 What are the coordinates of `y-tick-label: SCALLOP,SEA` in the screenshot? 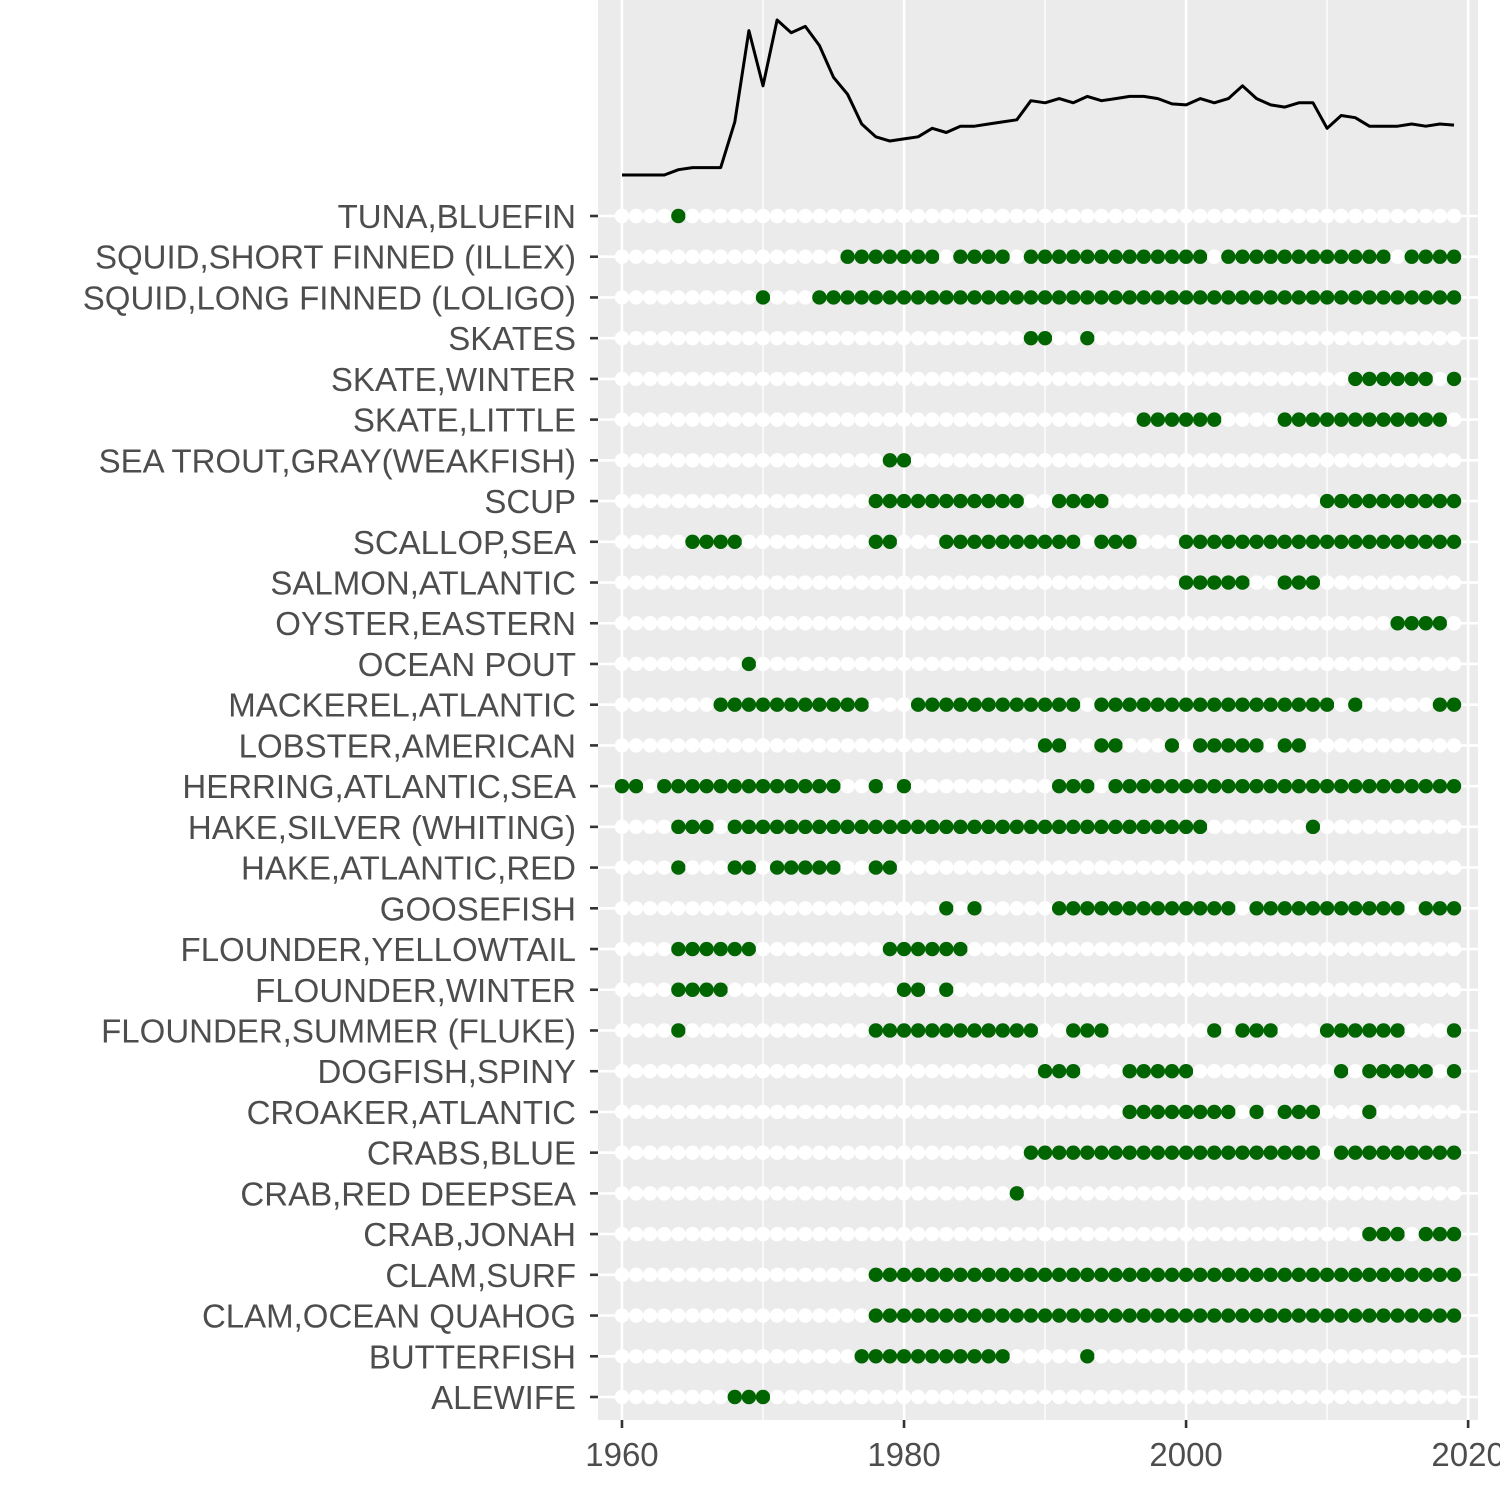 It's located at (464, 542).